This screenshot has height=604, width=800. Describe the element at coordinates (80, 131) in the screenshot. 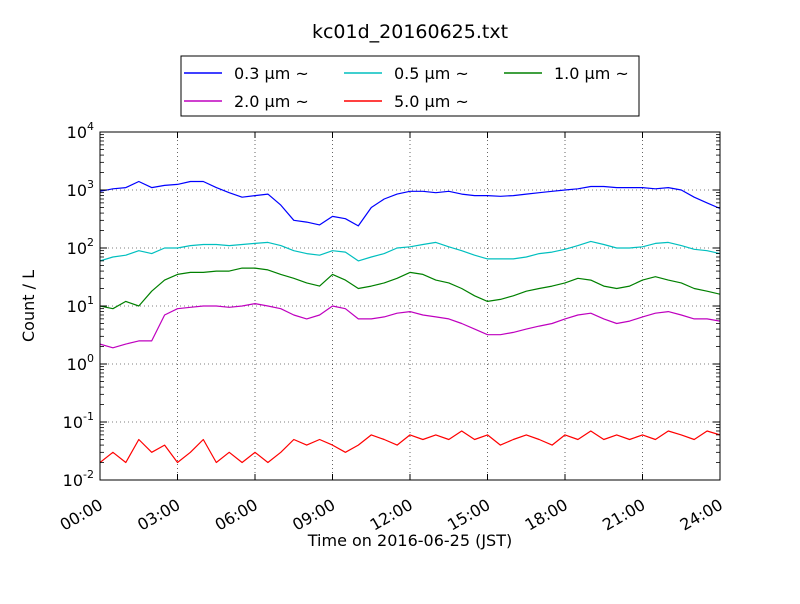

I see `y-tick-label: 10⁴` at that location.